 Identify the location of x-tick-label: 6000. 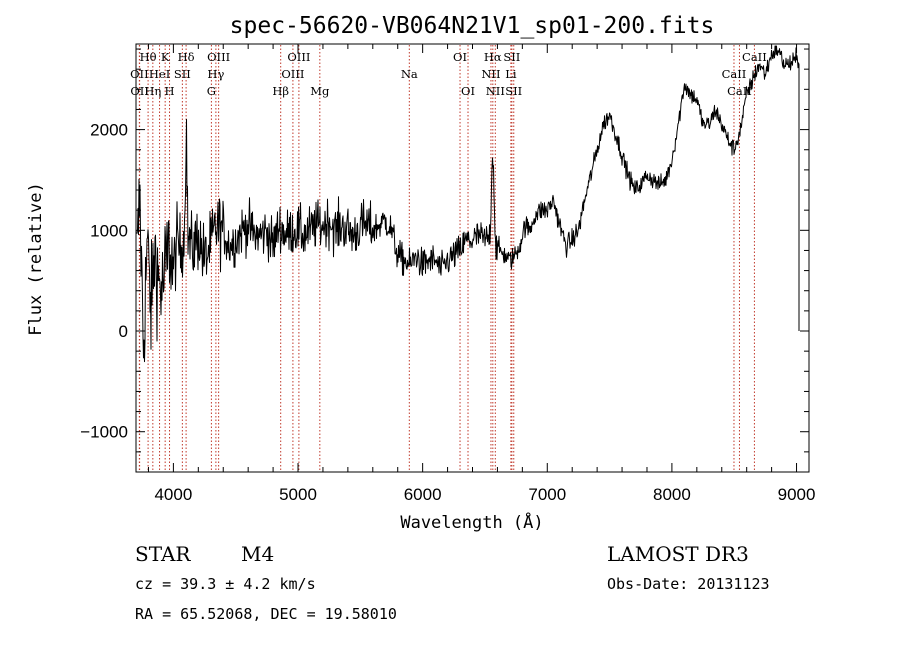
(423, 494).